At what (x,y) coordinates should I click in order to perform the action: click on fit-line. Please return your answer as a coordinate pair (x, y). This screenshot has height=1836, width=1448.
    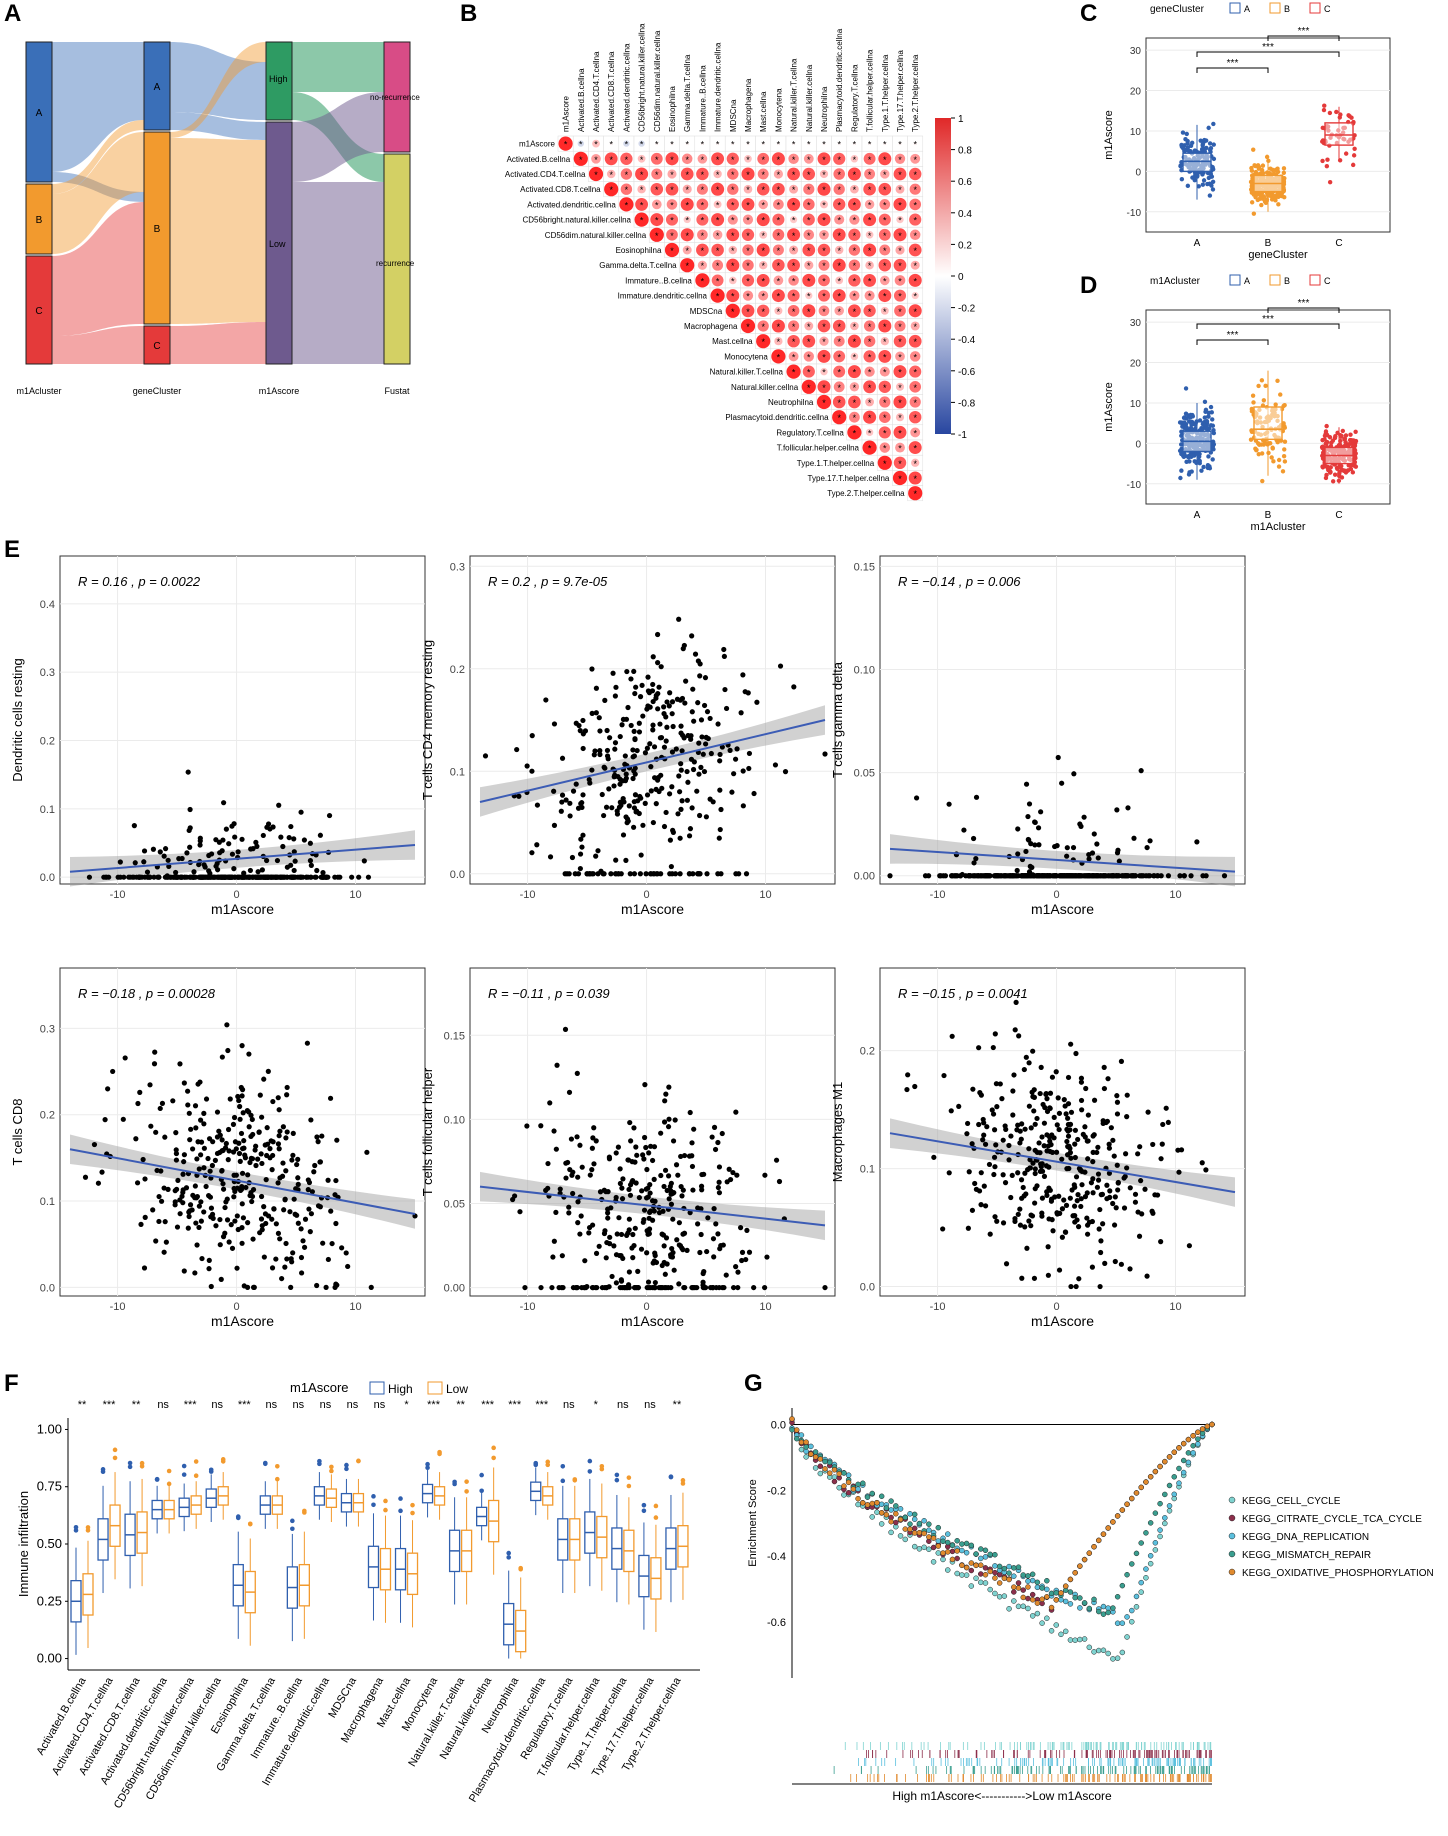
    Looking at the image, I should click on (652, 1206).